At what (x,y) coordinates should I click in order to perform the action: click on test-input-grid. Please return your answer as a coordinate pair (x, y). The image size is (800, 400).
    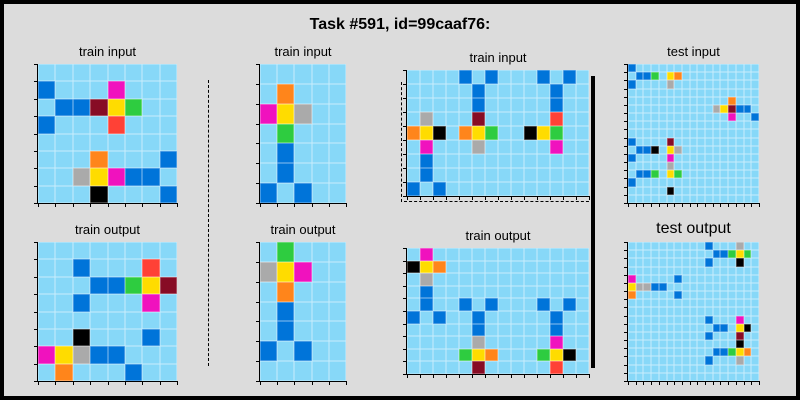
    Looking at the image, I should click on (692, 135).